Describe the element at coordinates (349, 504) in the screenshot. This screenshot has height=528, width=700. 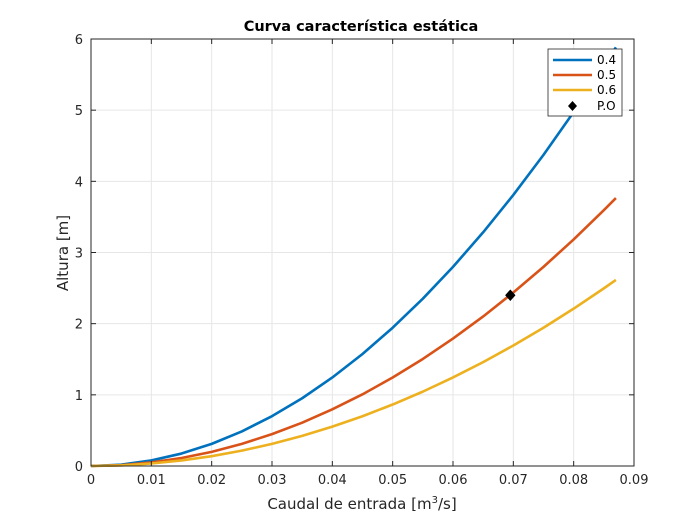
I see `x-axis-title-main: Caudal de entrada [m` at that location.